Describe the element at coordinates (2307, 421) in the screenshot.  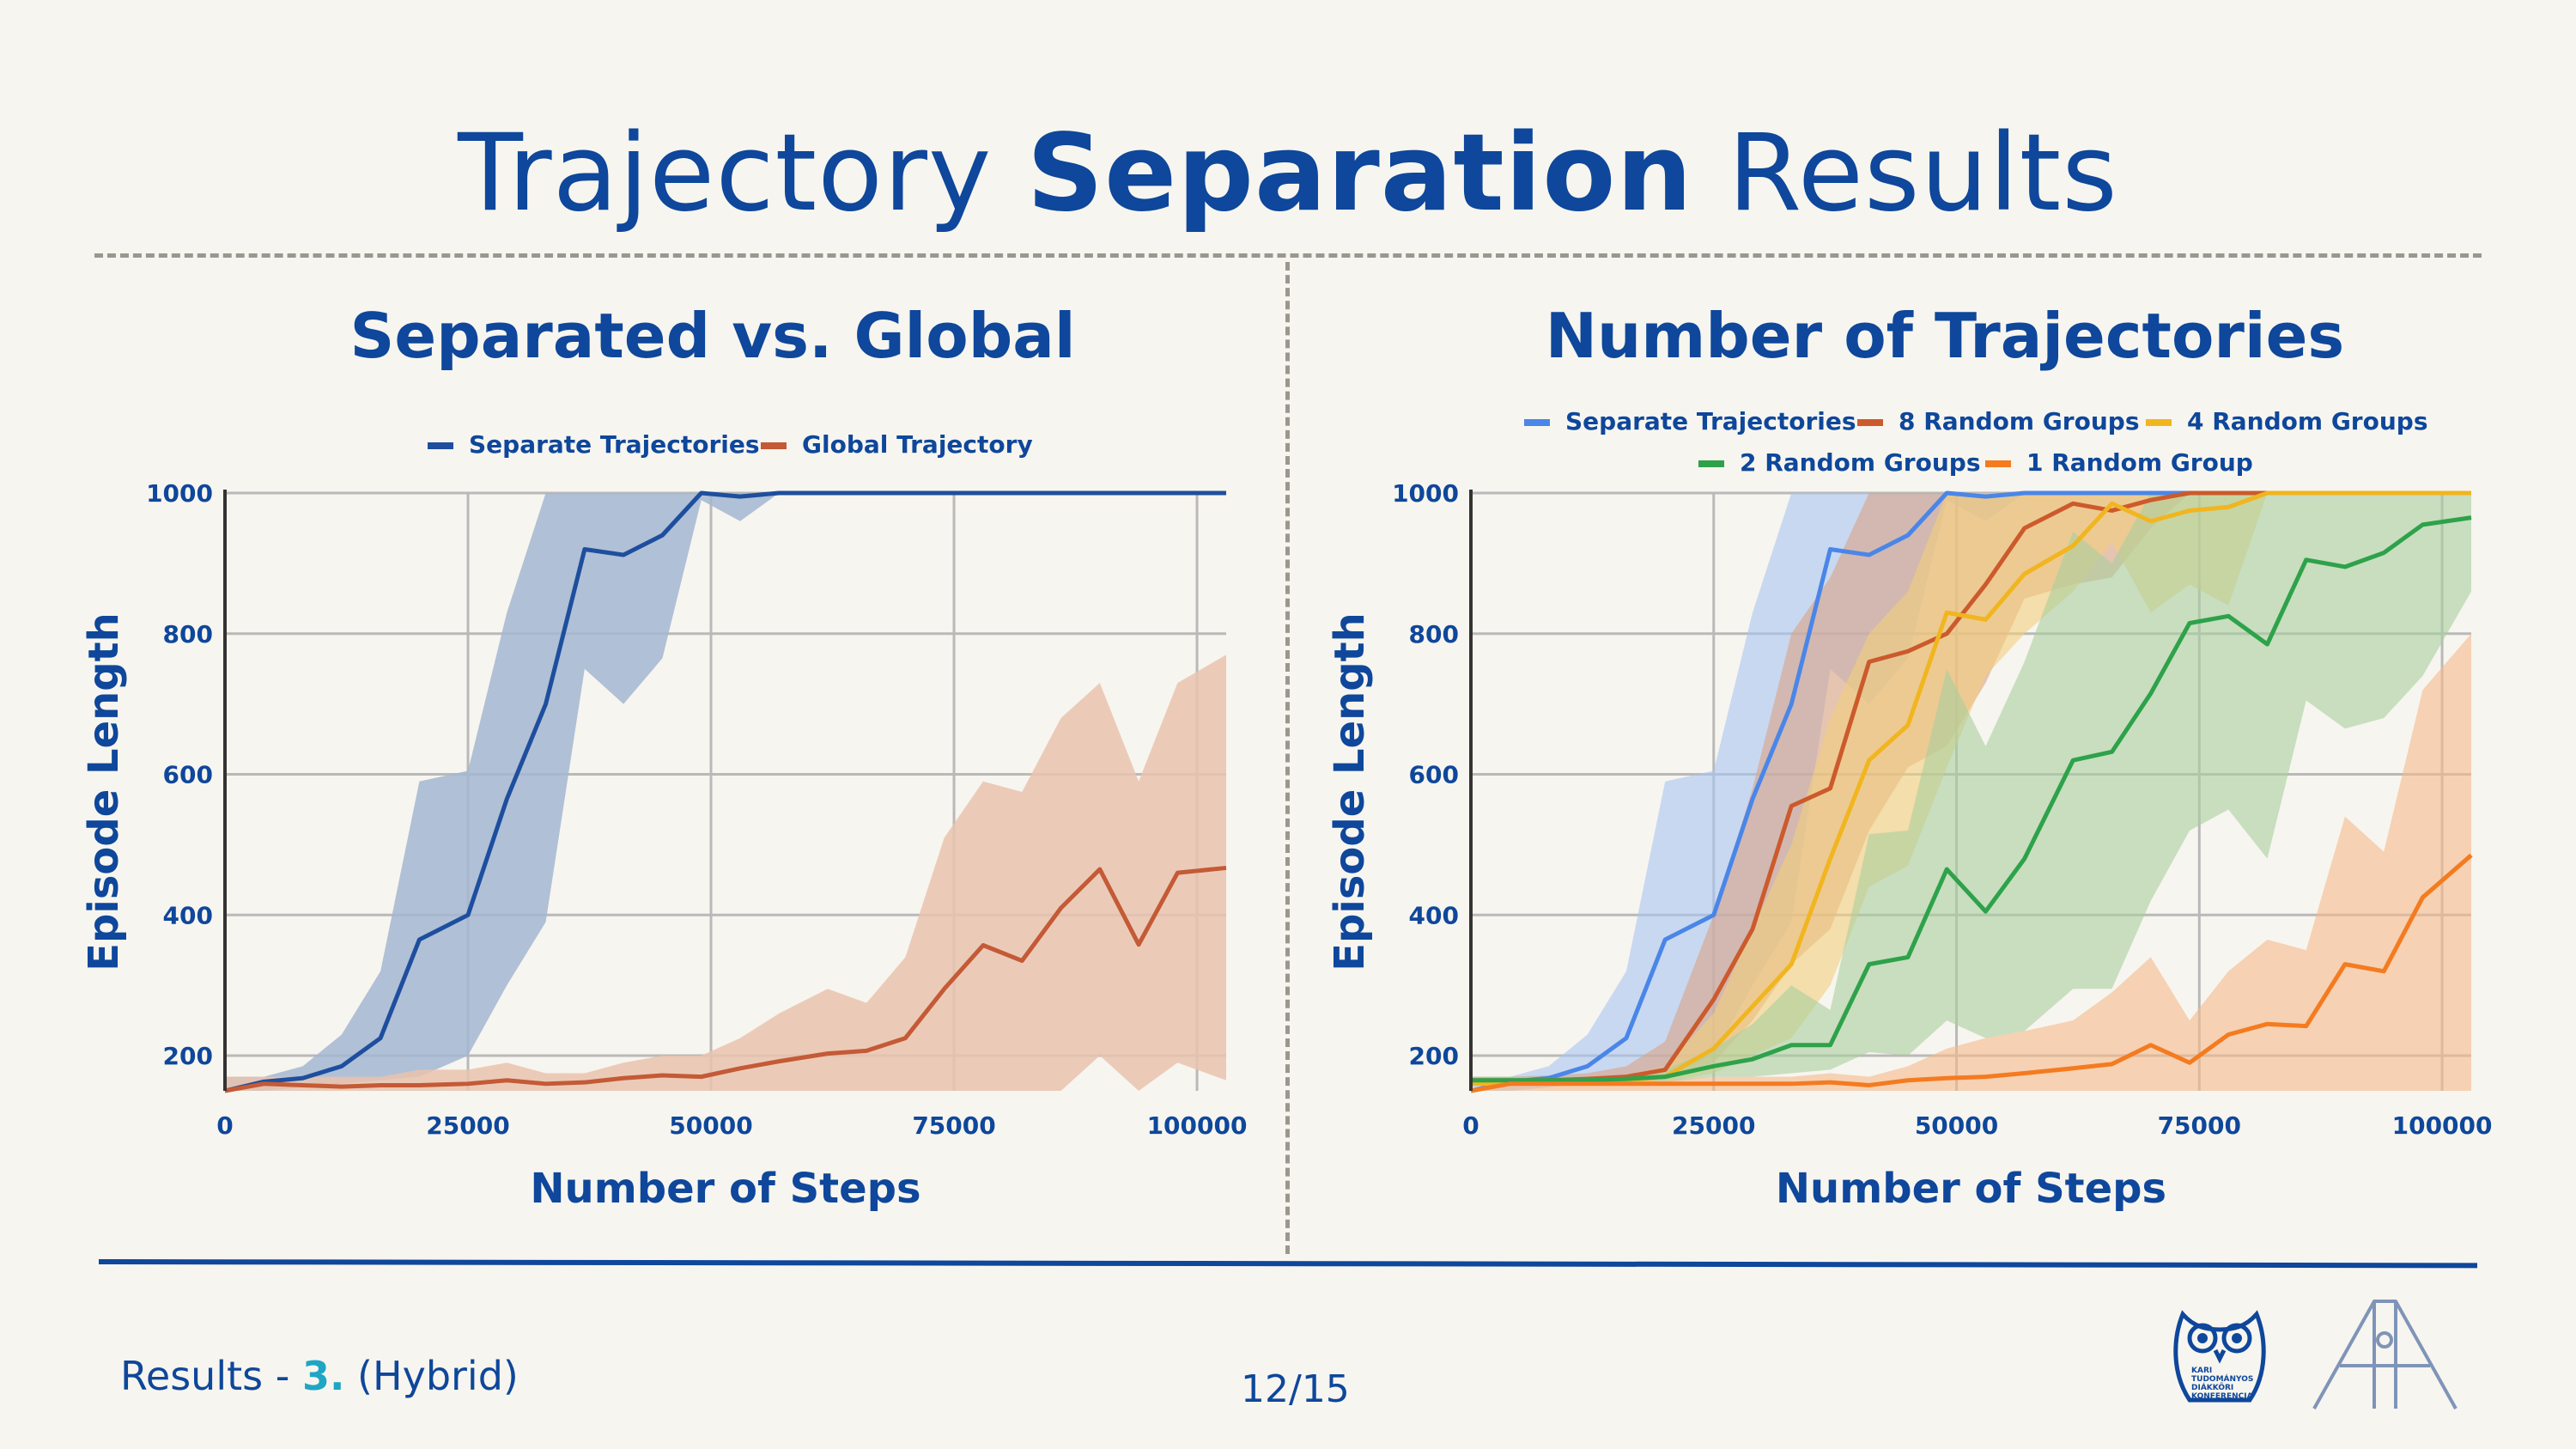
I see `legend-label: 4 Random Groups` at that location.